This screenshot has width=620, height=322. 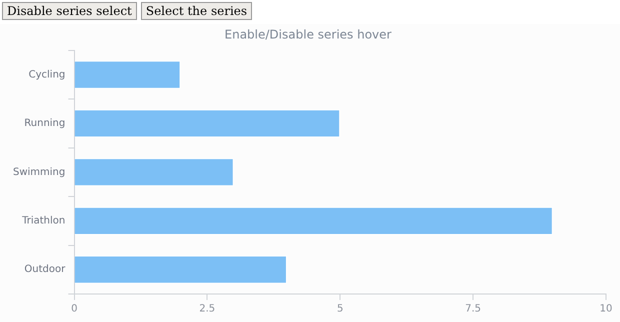 I want to click on y-tick-label: Swimming, so click(x=39, y=172).